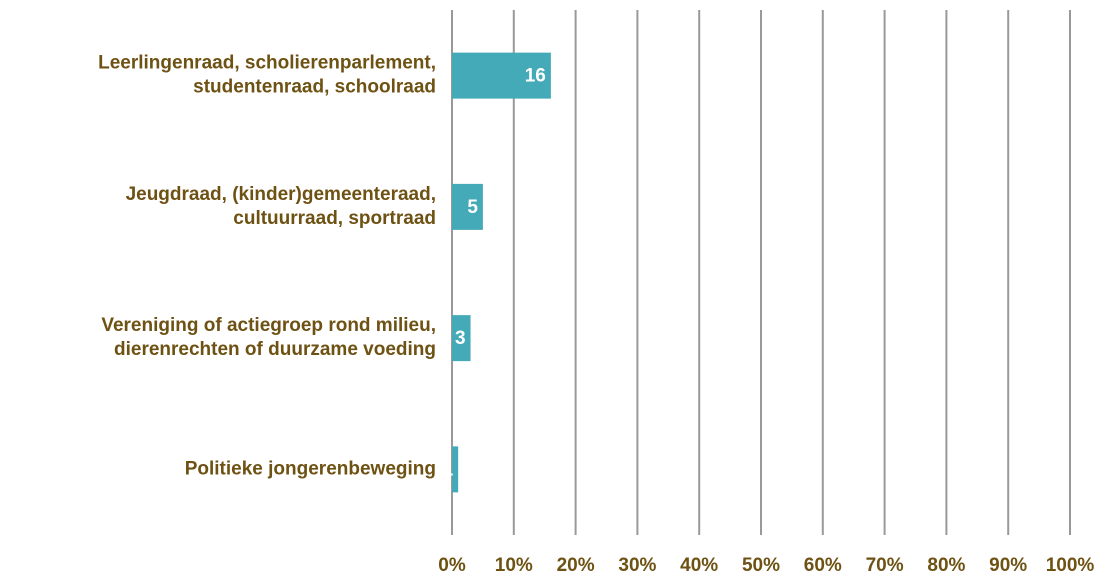 This screenshot has width=1104, height=580. I want to click on x-tick-label: 20%, so click(576, 565).